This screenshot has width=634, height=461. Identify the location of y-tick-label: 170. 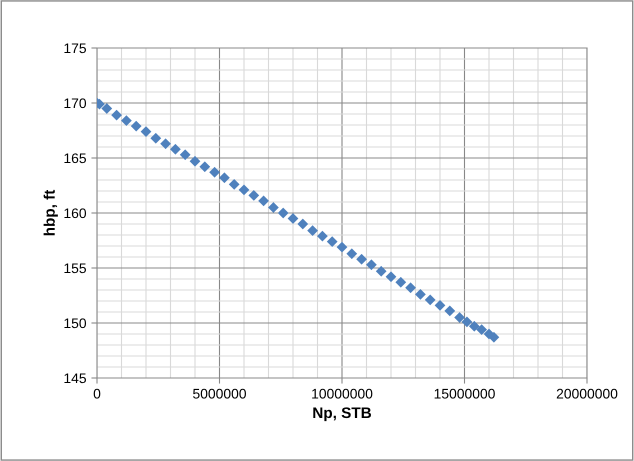
(75, 103).